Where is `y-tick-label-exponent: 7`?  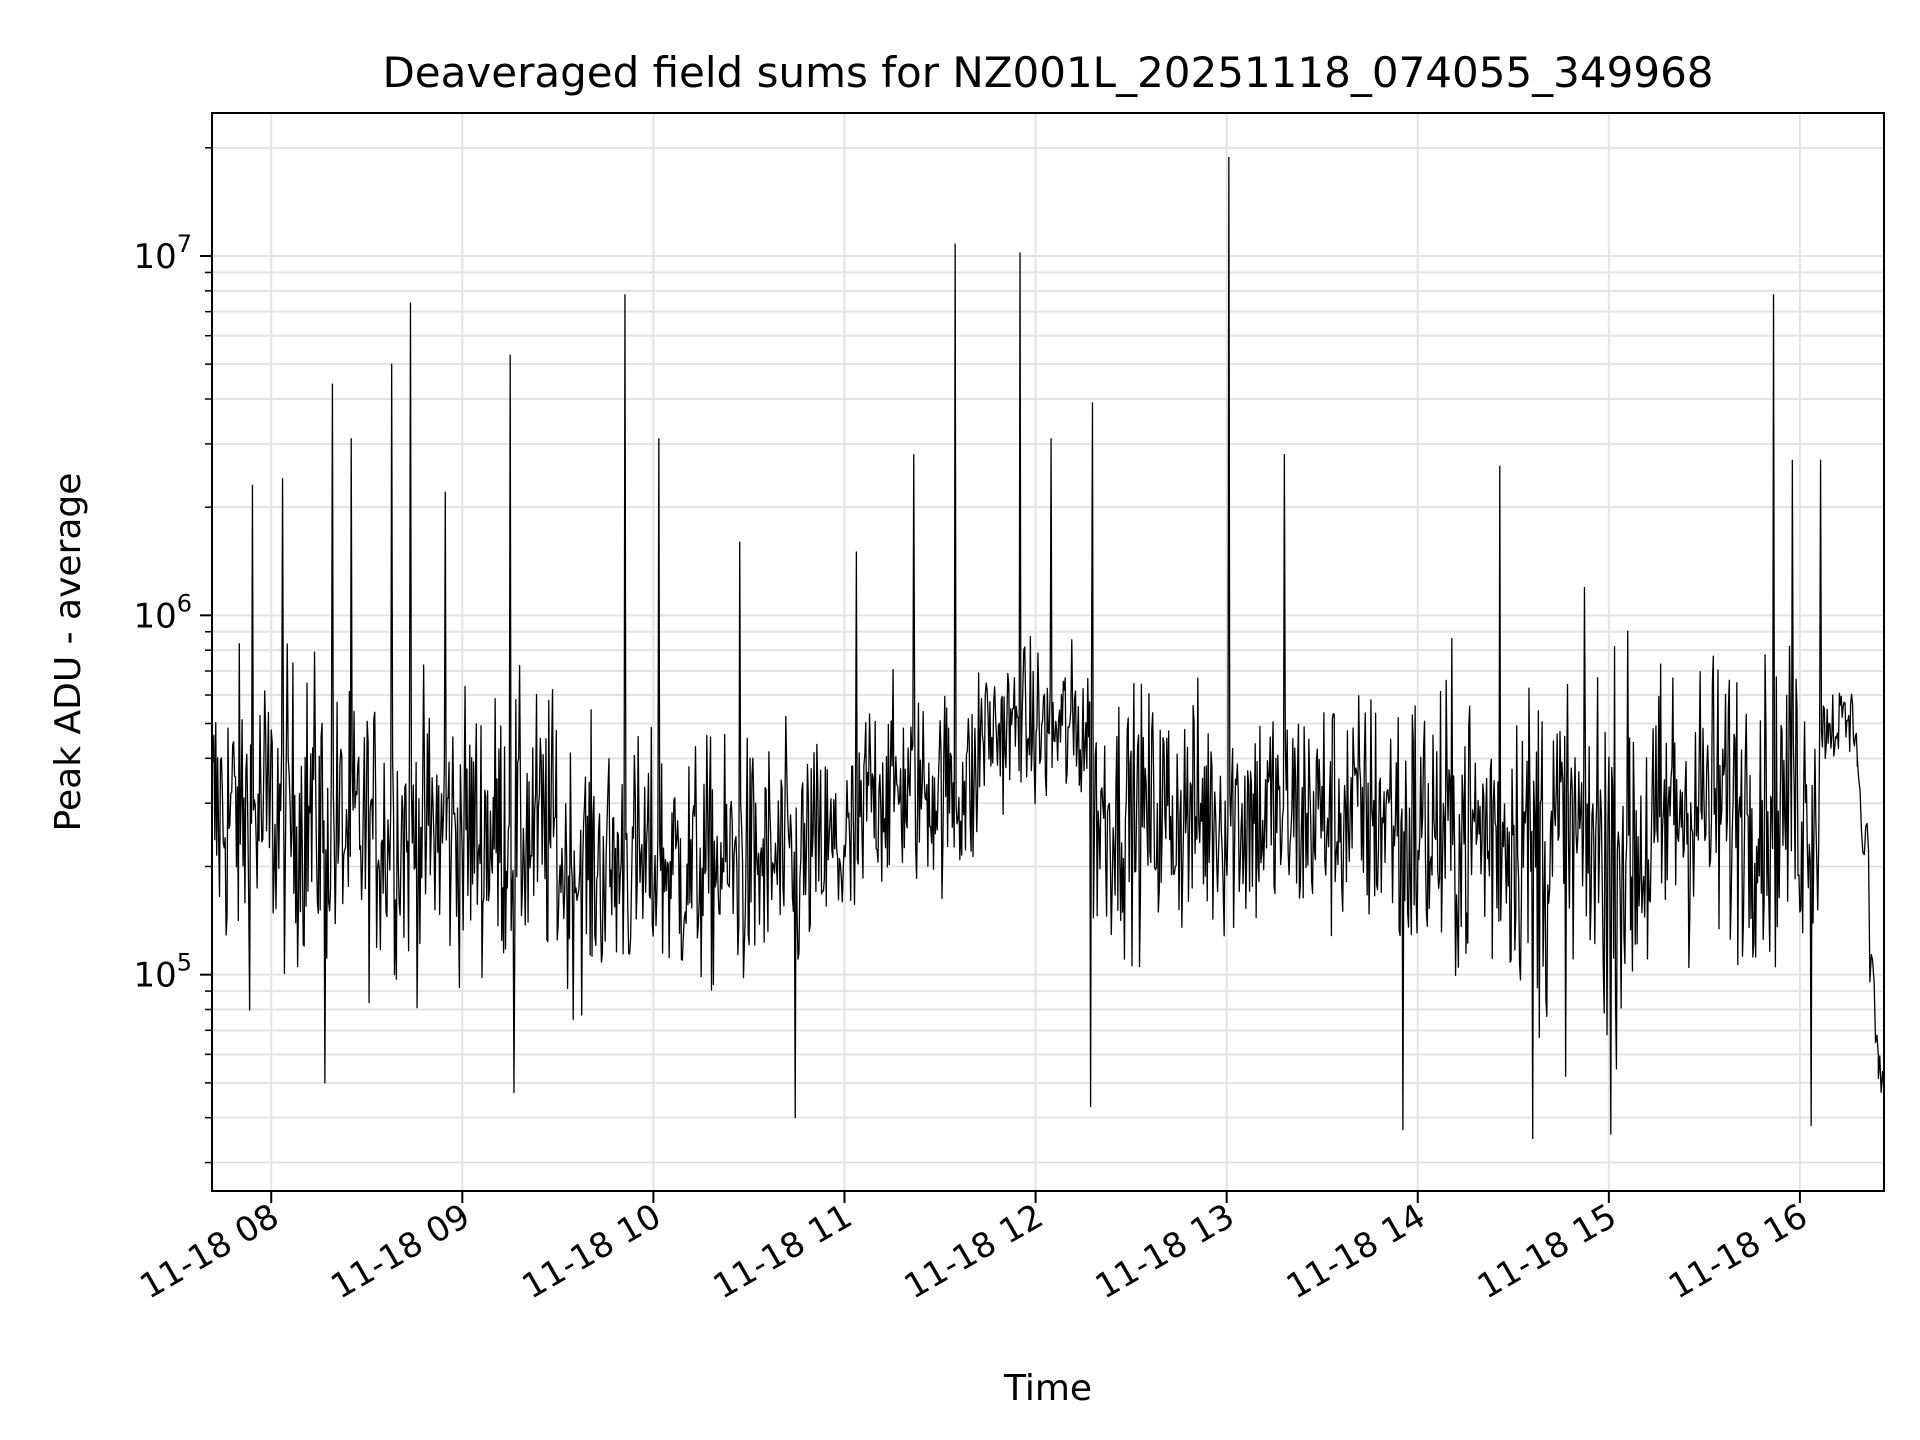
y-tick-label-exponent: 7 is located at coordinates (184, 244).